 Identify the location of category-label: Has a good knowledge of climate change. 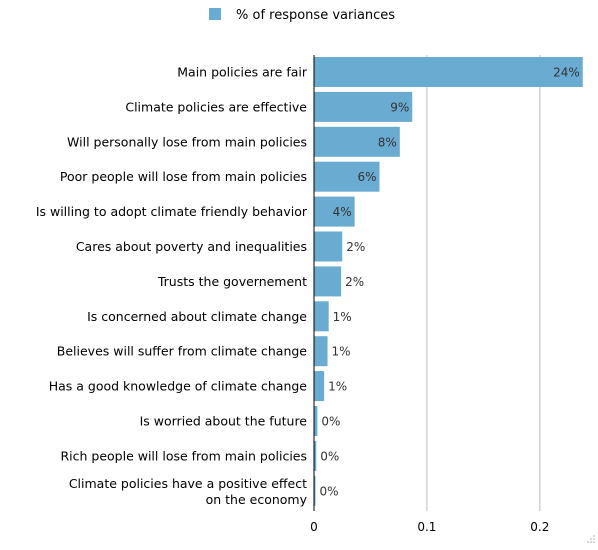
(178, 386).